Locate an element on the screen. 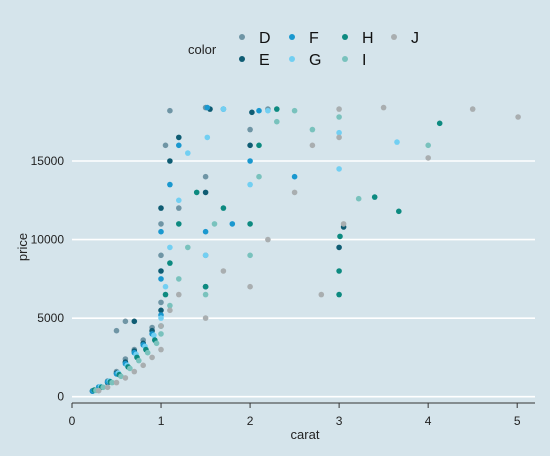  y-tick-label: 10000 is located at coordinates (48, 240).